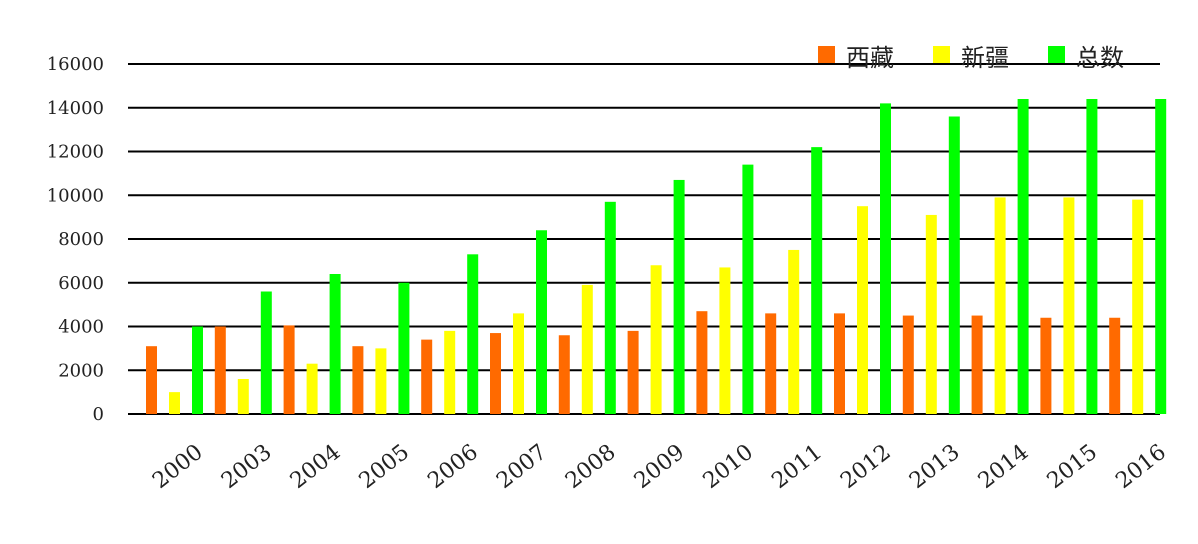  Describe the element at coordinates (1138, 306) in the screenshot. I see `bar-新疆-2016` at that location.